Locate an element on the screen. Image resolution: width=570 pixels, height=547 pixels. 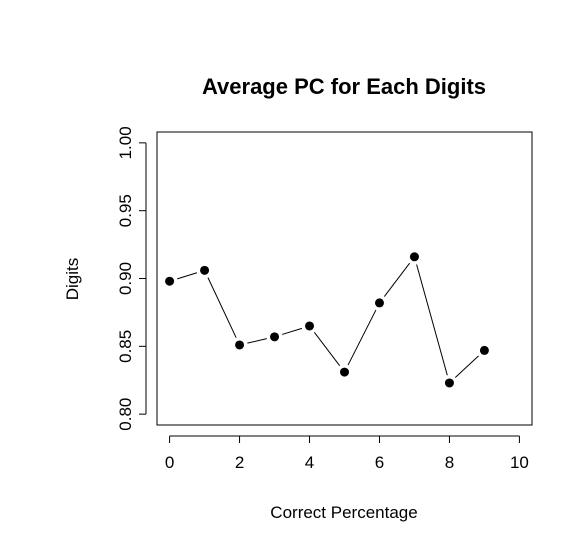
chart-title: Average PC for Each Digits is located at coordinates (344, 86).